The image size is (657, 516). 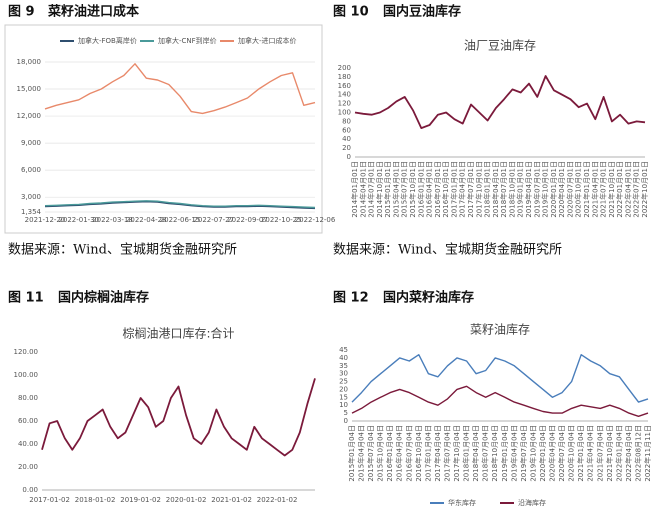 What do you see at coordinates (315, 220) in the screenshot?
I see `x-tick-label: 2022-12-06` at bounding box center [315, 220].